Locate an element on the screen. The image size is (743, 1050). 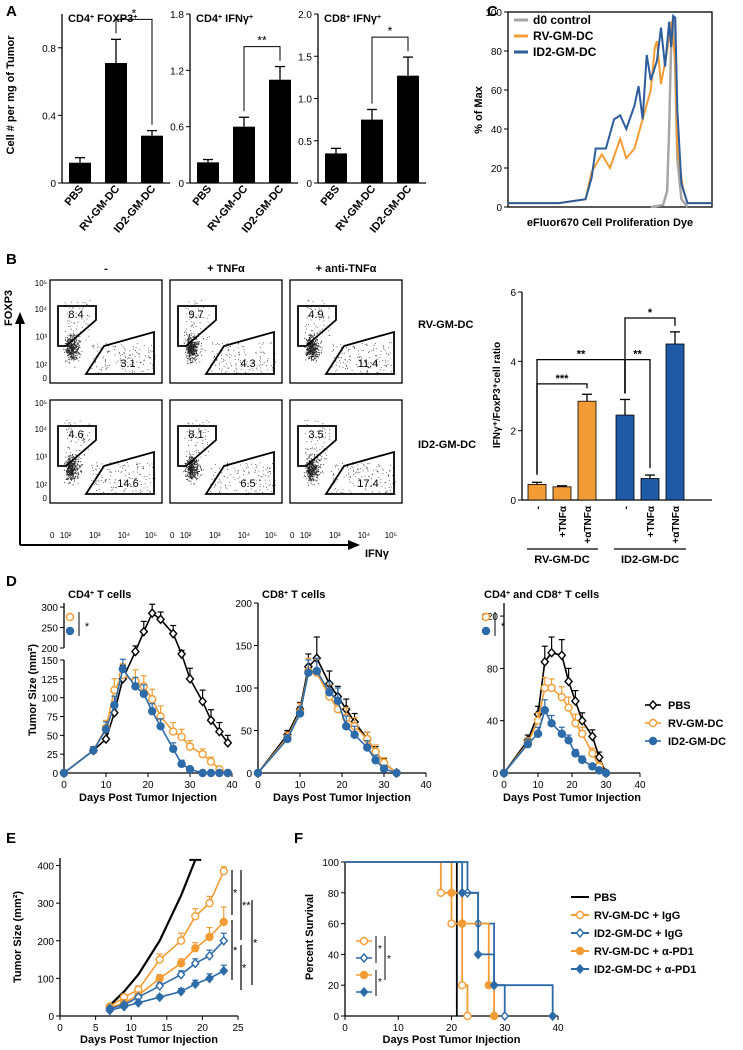
category-label: PBS is located at coordinates (331, 195).